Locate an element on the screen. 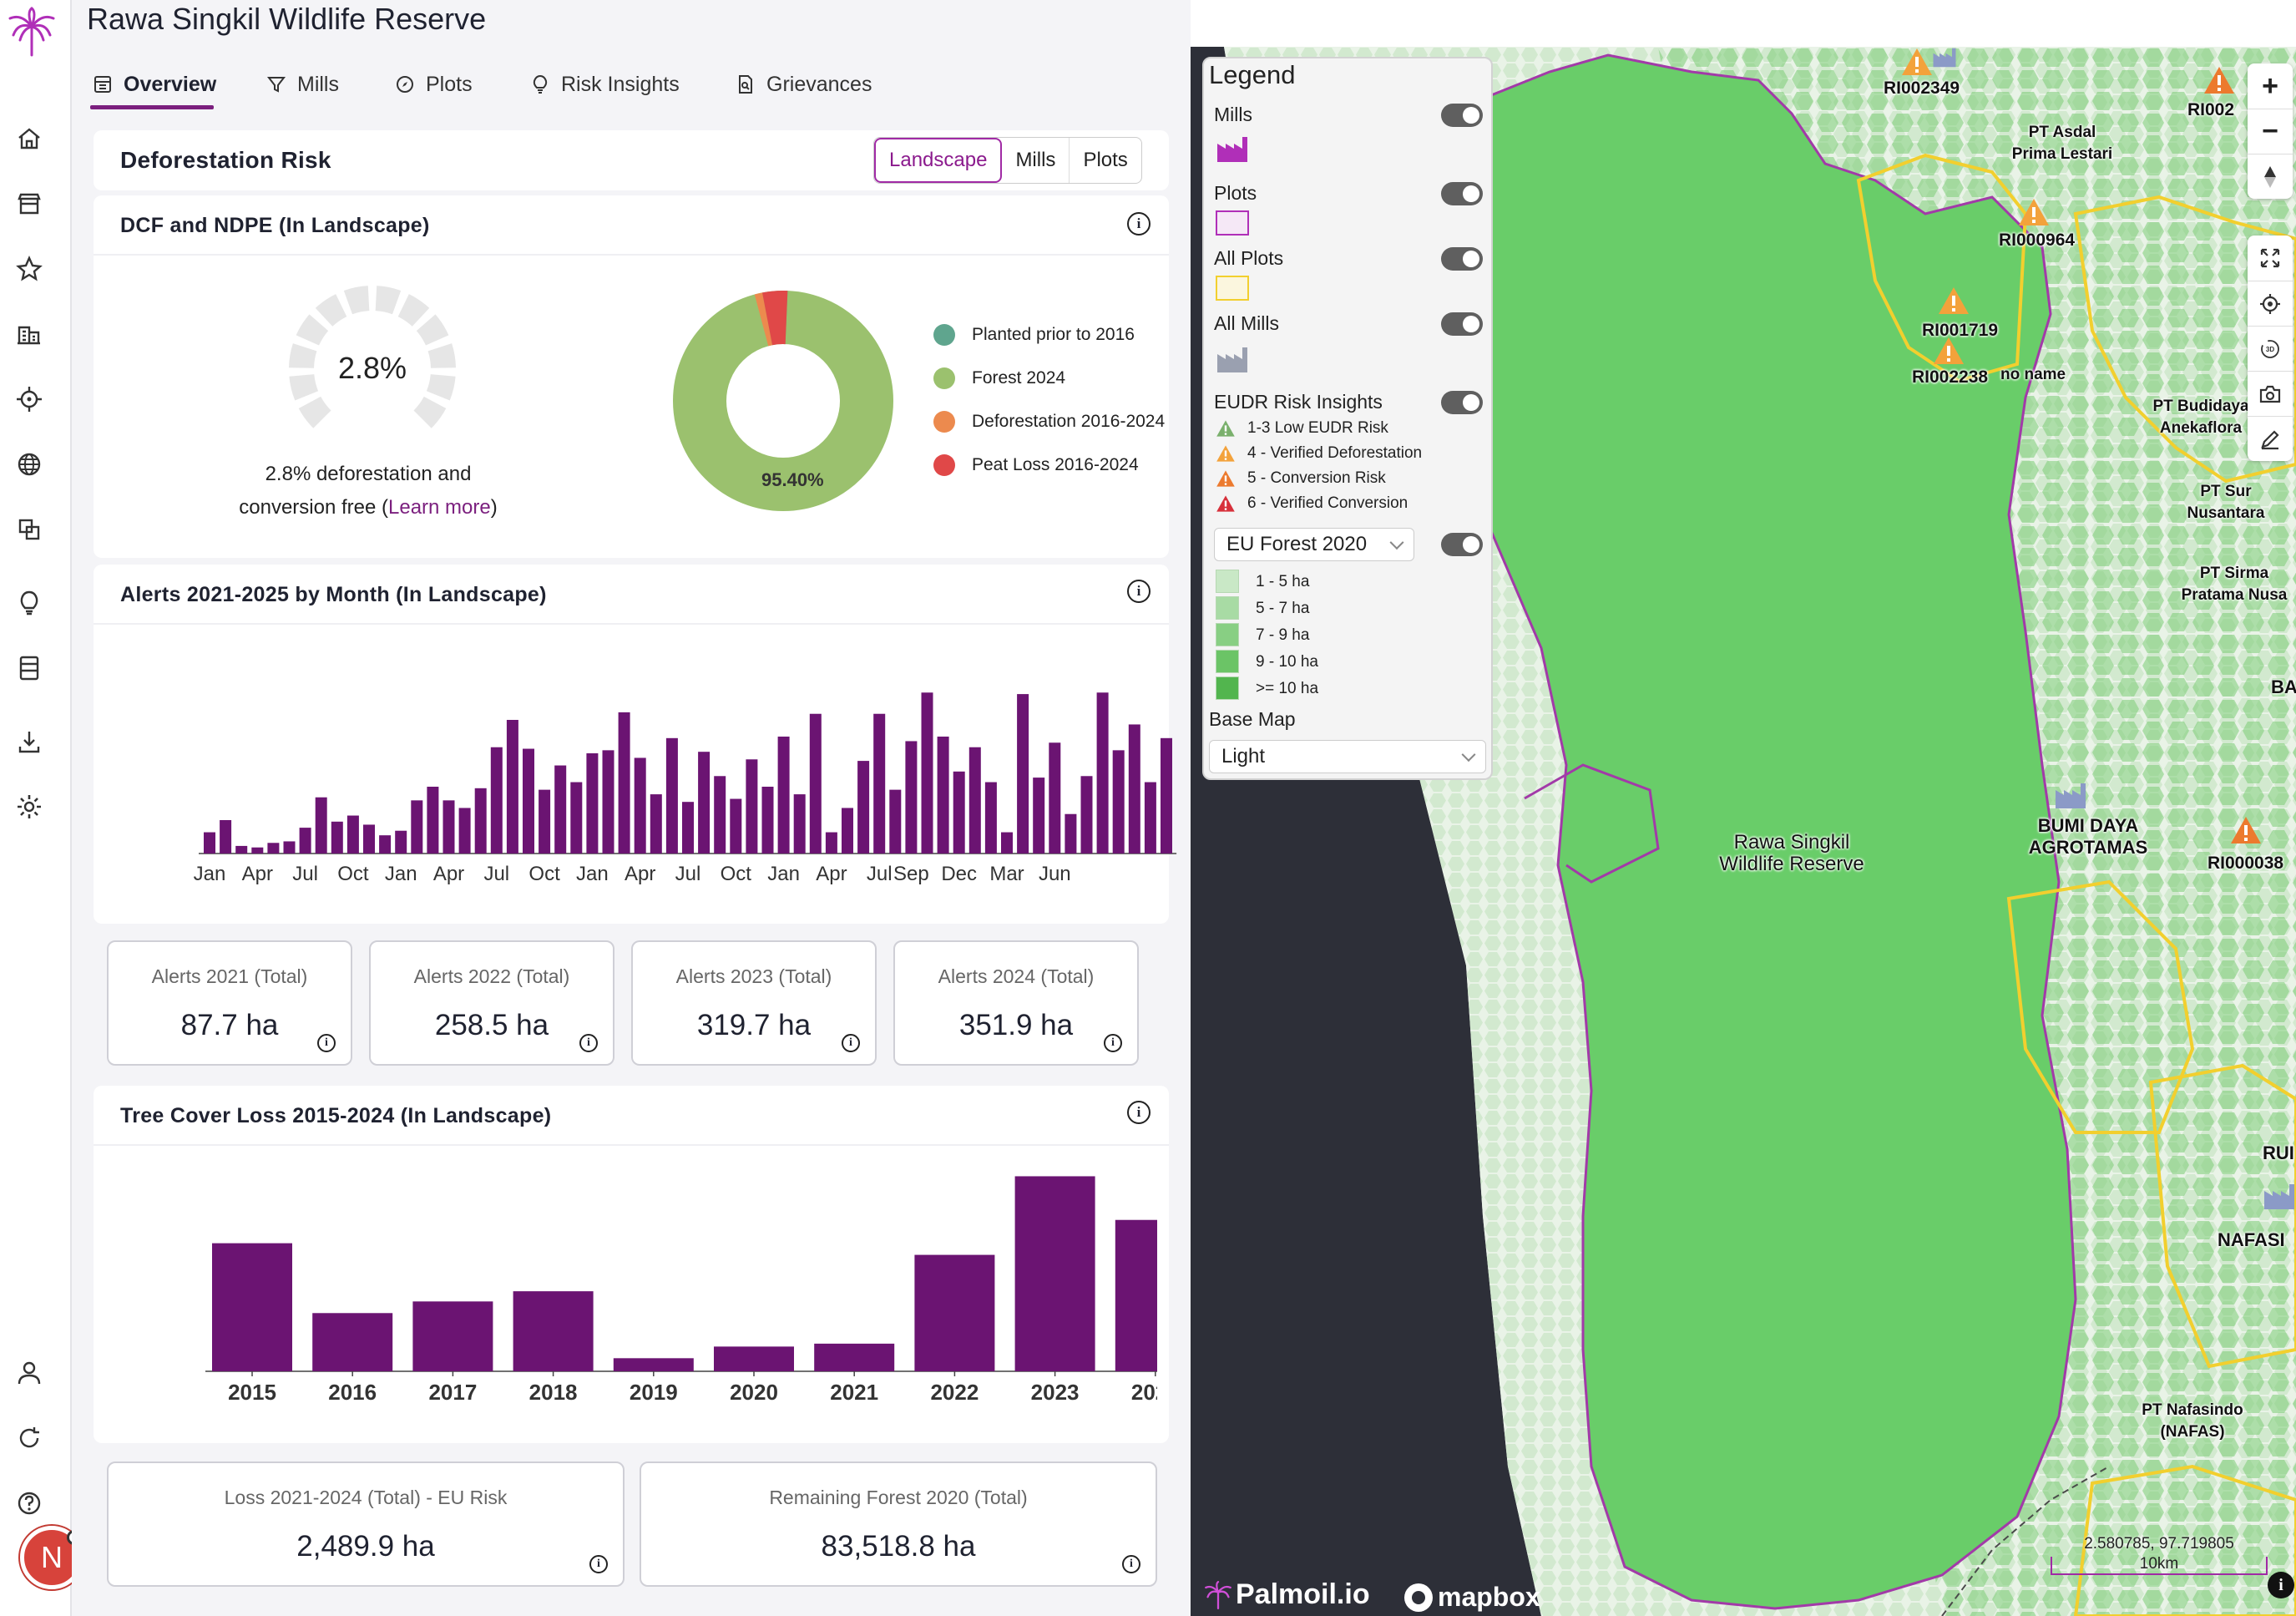  tab-grievances: Grievances is located at coordinates (803, 84).